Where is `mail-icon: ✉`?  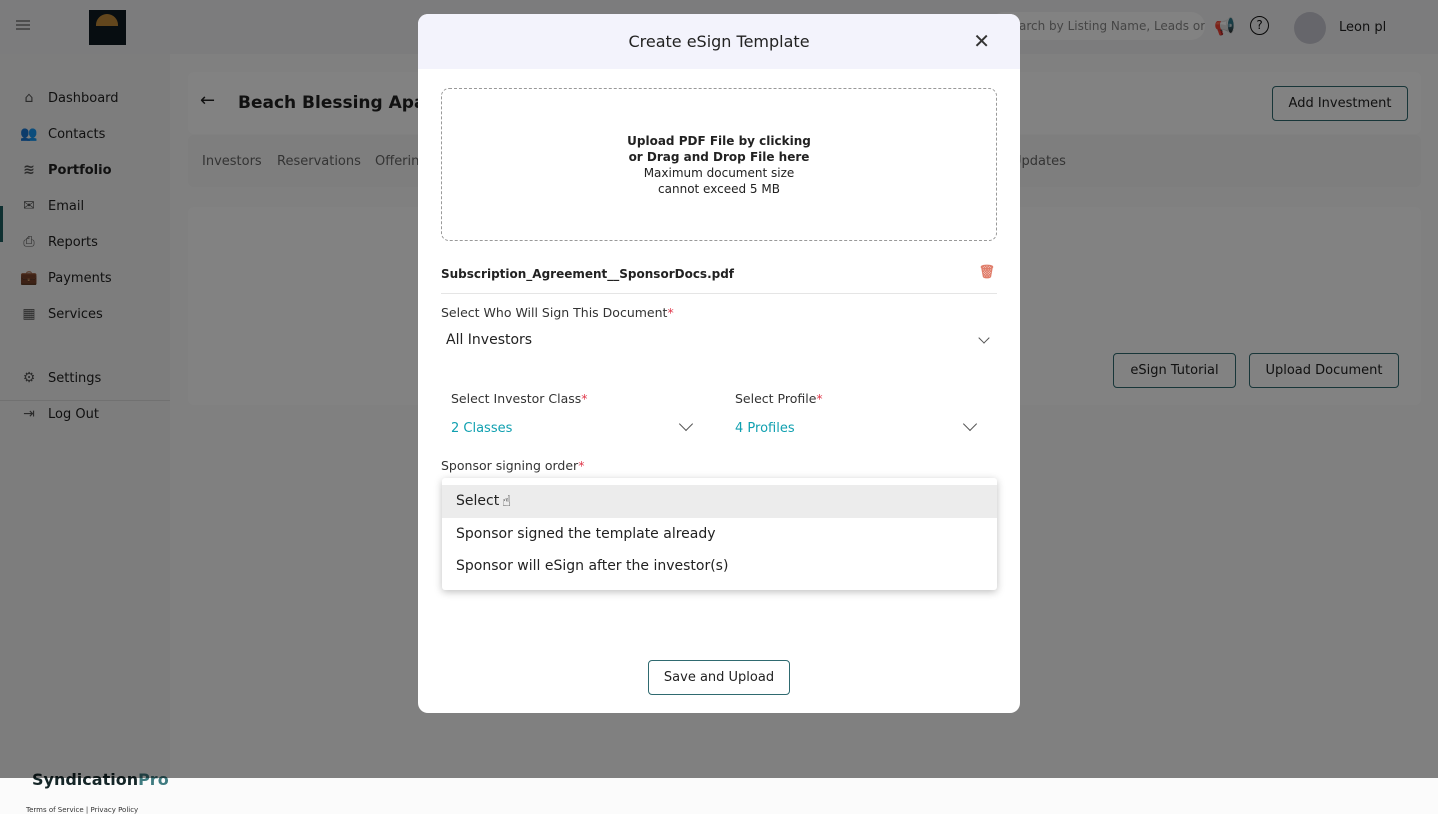
mail-icon: ✉ is located at coordinates (29, 206).